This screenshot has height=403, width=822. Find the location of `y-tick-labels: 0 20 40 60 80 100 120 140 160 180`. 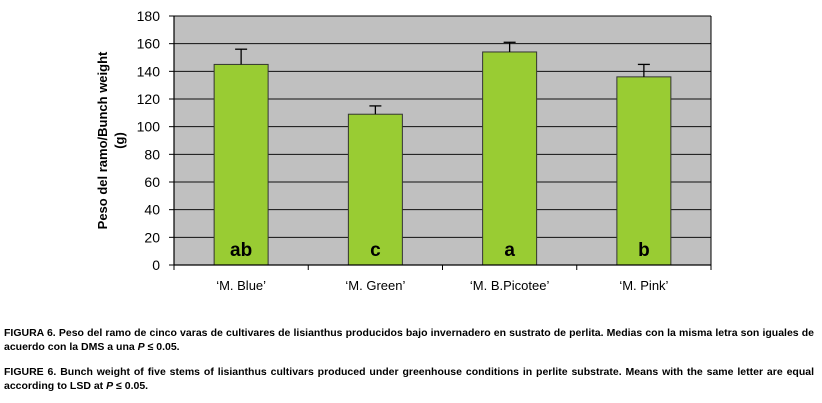

y-tick-labels: 0 20 40 60 80 100 120 140 160 180 is located at coordinates (155, 140).